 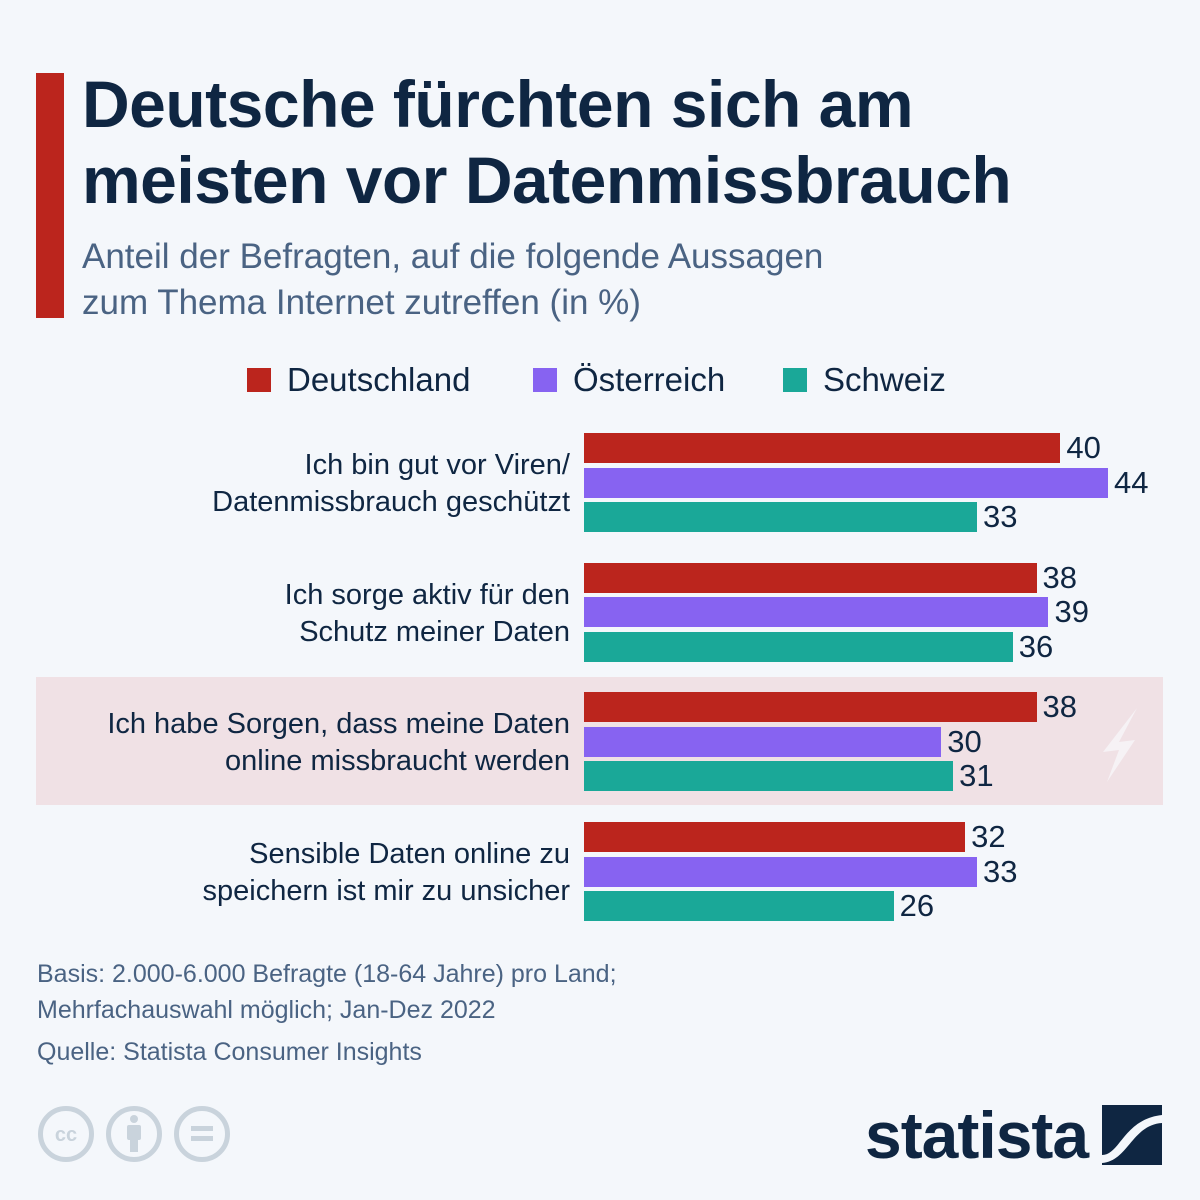 I want to click on svg-text: cc, so click(x=66, y=1135).